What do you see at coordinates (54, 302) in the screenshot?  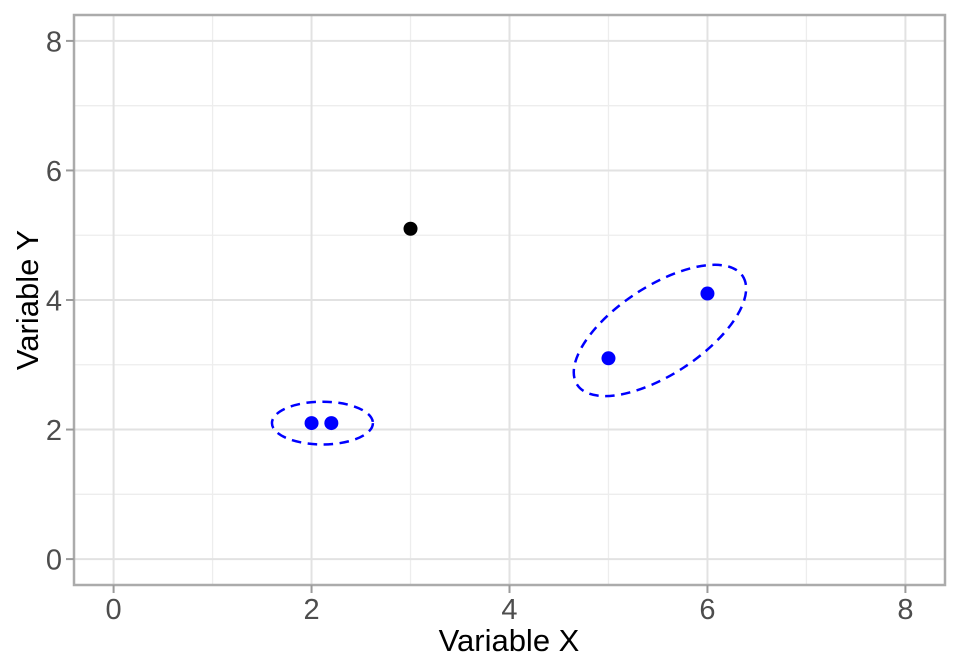 I see `y-tick-label: 4` at bounding box center [54, 302].